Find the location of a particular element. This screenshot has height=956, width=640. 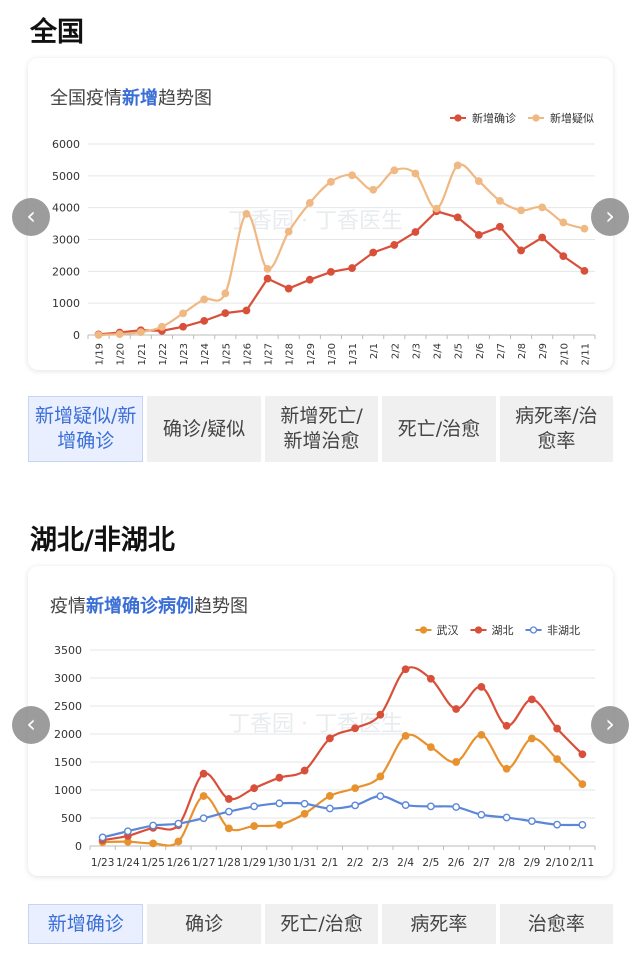

data-point: 2/7: 4214 is located at coordinates (500, 200).